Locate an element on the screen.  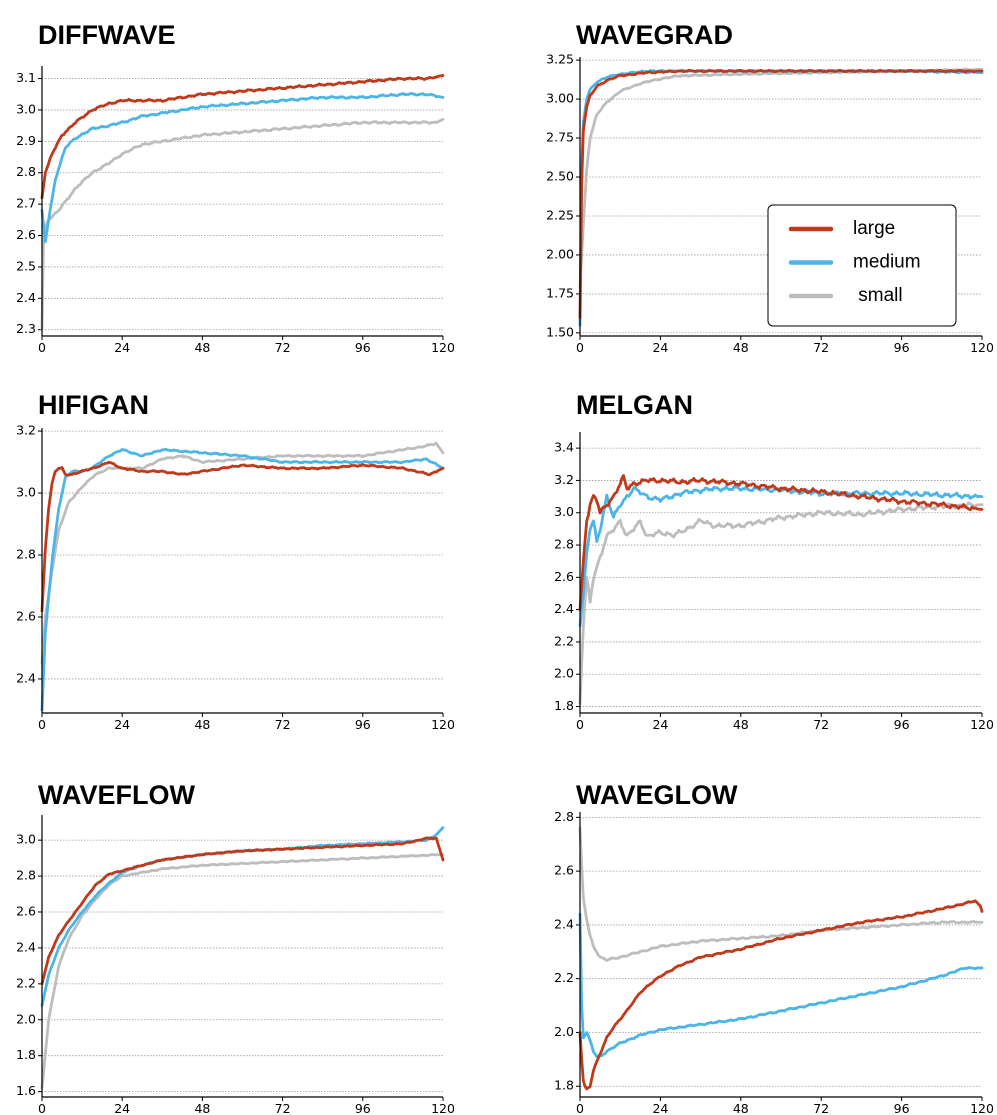
y-tick-label: 3.4 is located at coordinates (564, 447).